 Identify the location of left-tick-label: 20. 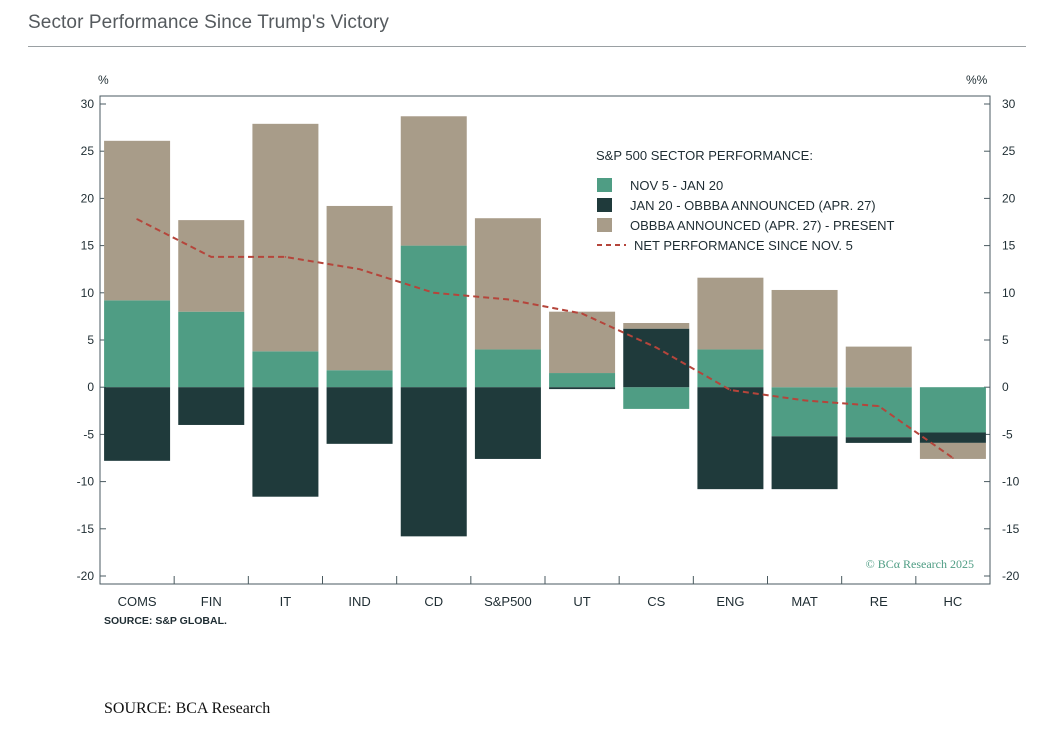
(88, 198).